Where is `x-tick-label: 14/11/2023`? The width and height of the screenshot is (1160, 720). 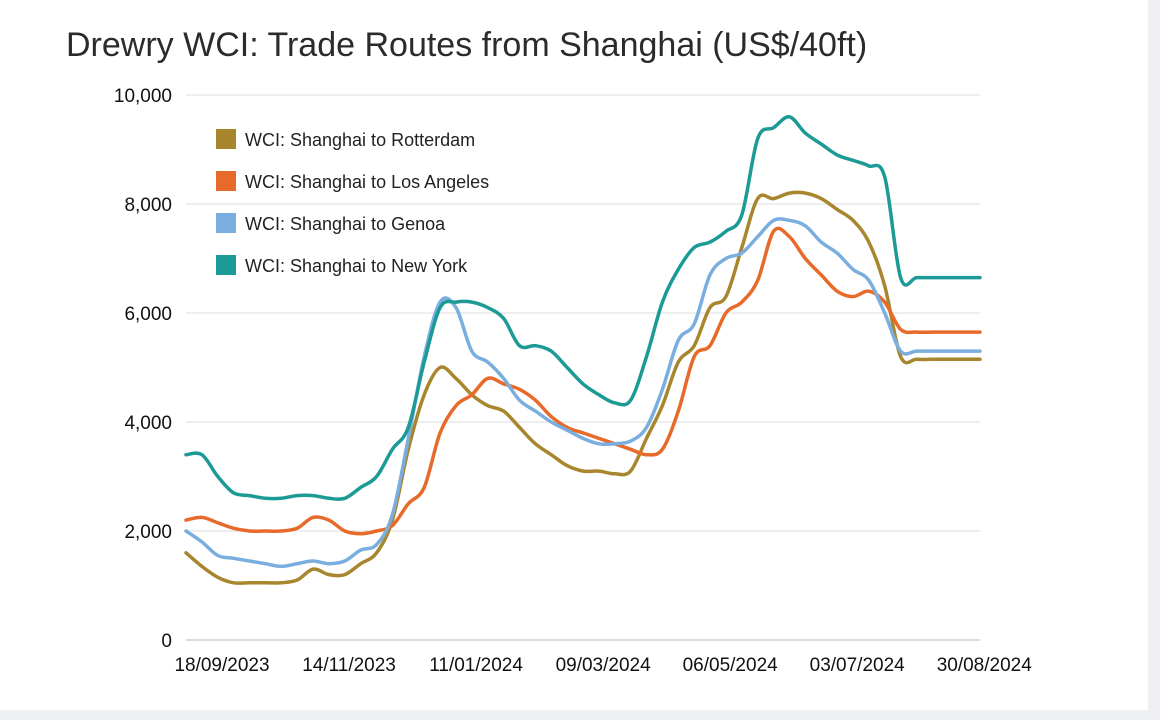
x-tick-label: 14/11/2023 is located at coordinates (349, 665).